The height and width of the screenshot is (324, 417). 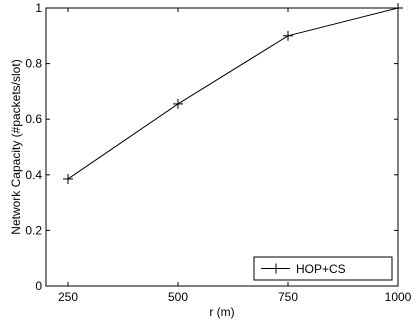 What do you see at coordinates (33, 119) in the screenshot?
I see `y-tick-label: 0.6` at bounding box center [33, 119].